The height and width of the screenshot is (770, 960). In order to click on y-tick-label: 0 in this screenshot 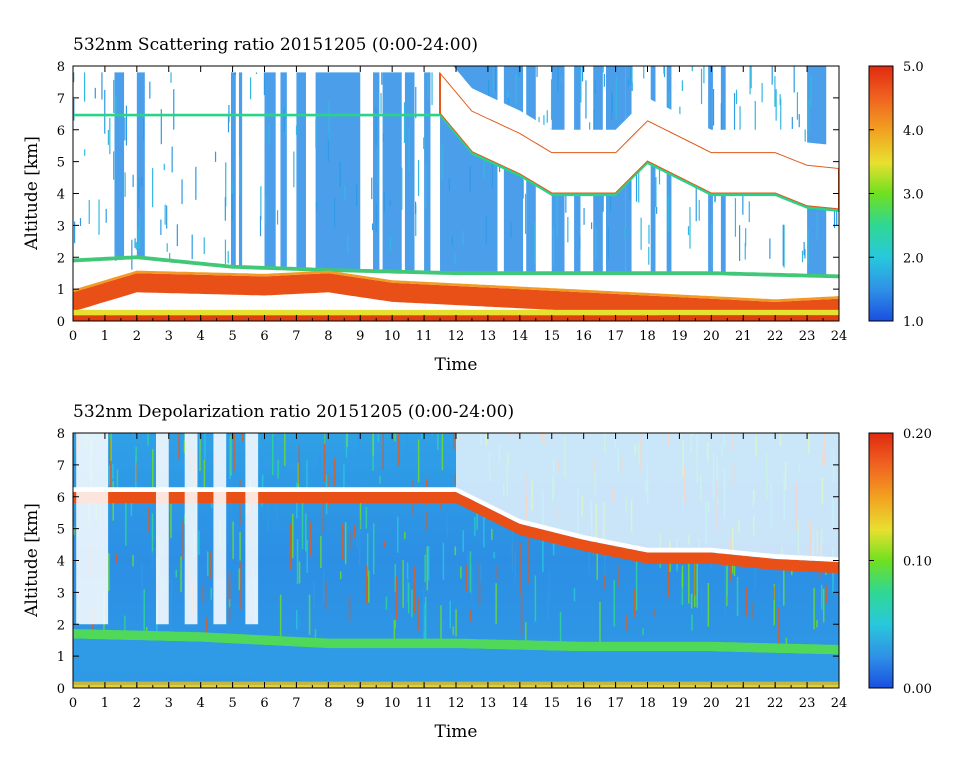, I will do `click(61, 689)`.